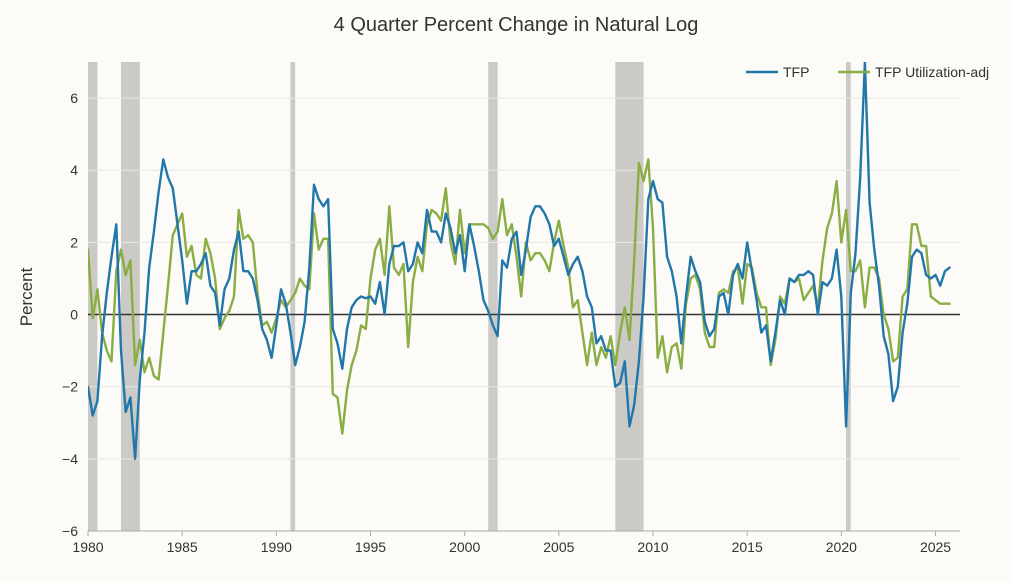 The width and height of the screenshot is (1012, 582). I want to click on x-tick-label: 2010, so click(652, 547).